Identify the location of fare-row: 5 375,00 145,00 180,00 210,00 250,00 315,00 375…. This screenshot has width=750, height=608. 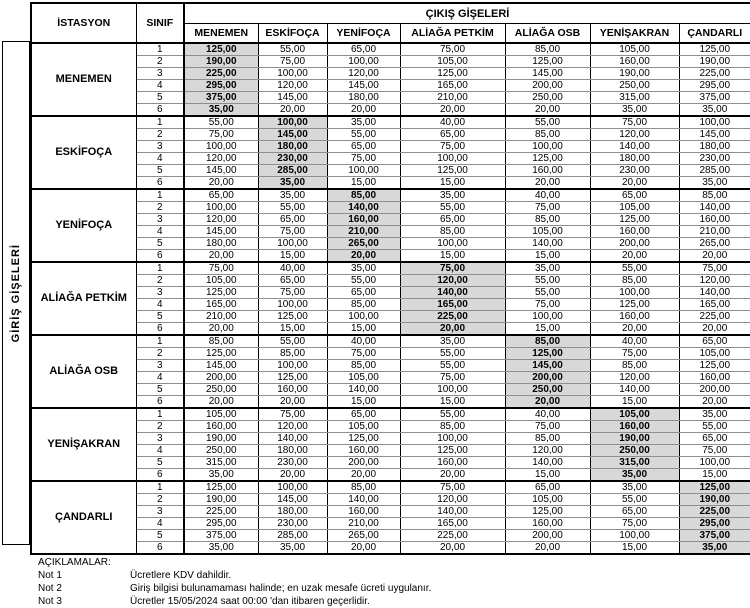
(390, 97).